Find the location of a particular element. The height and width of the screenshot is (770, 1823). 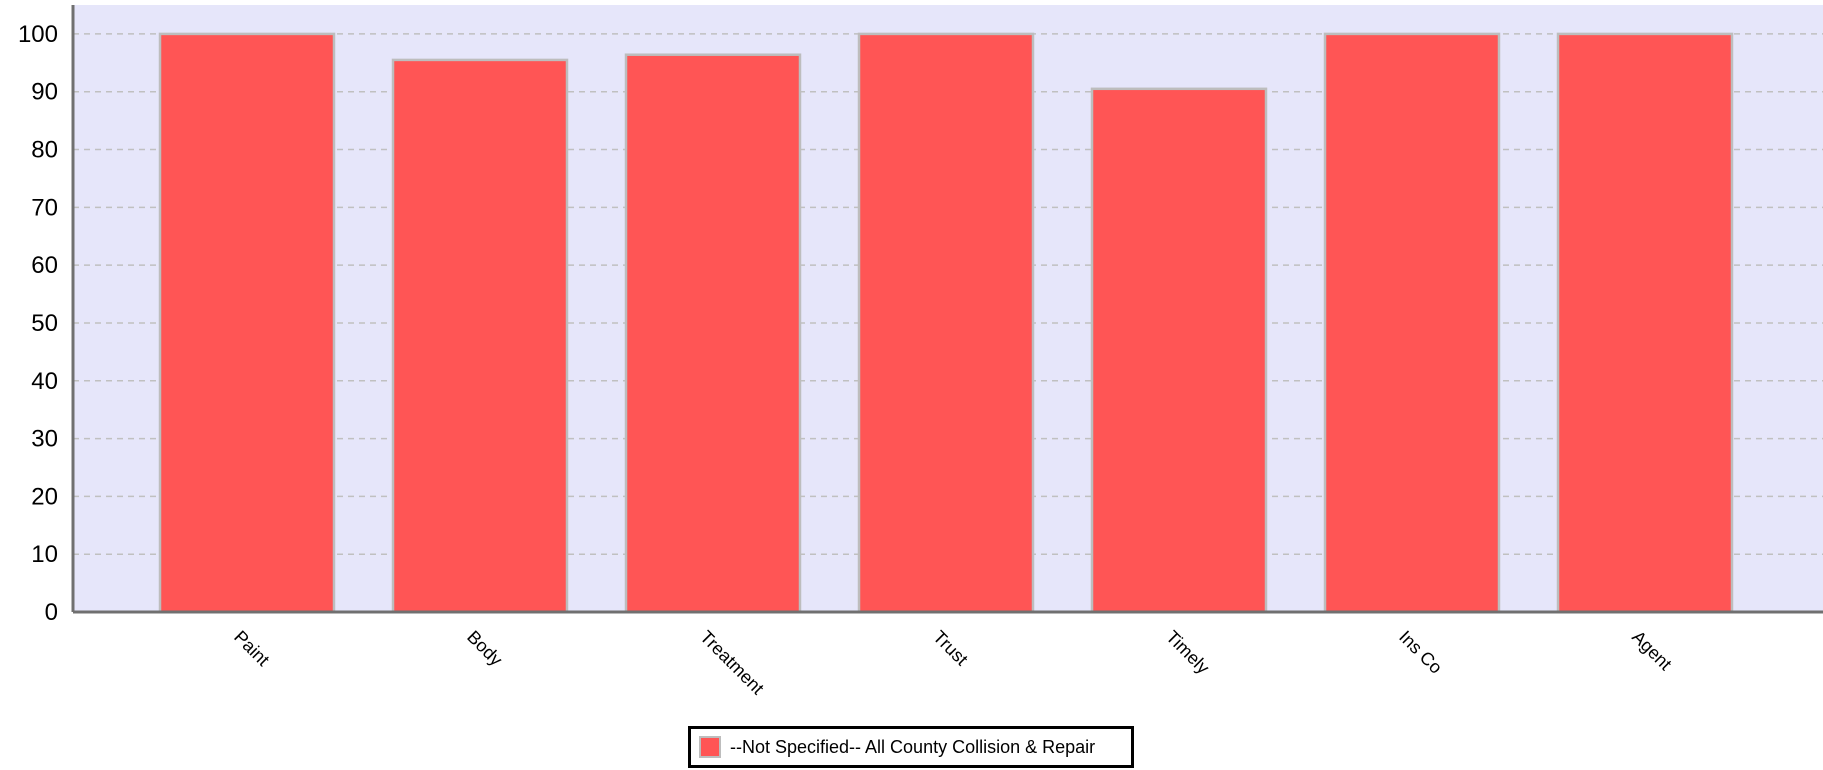

y-tick-label: 10 is located at coordinates (44, 554).